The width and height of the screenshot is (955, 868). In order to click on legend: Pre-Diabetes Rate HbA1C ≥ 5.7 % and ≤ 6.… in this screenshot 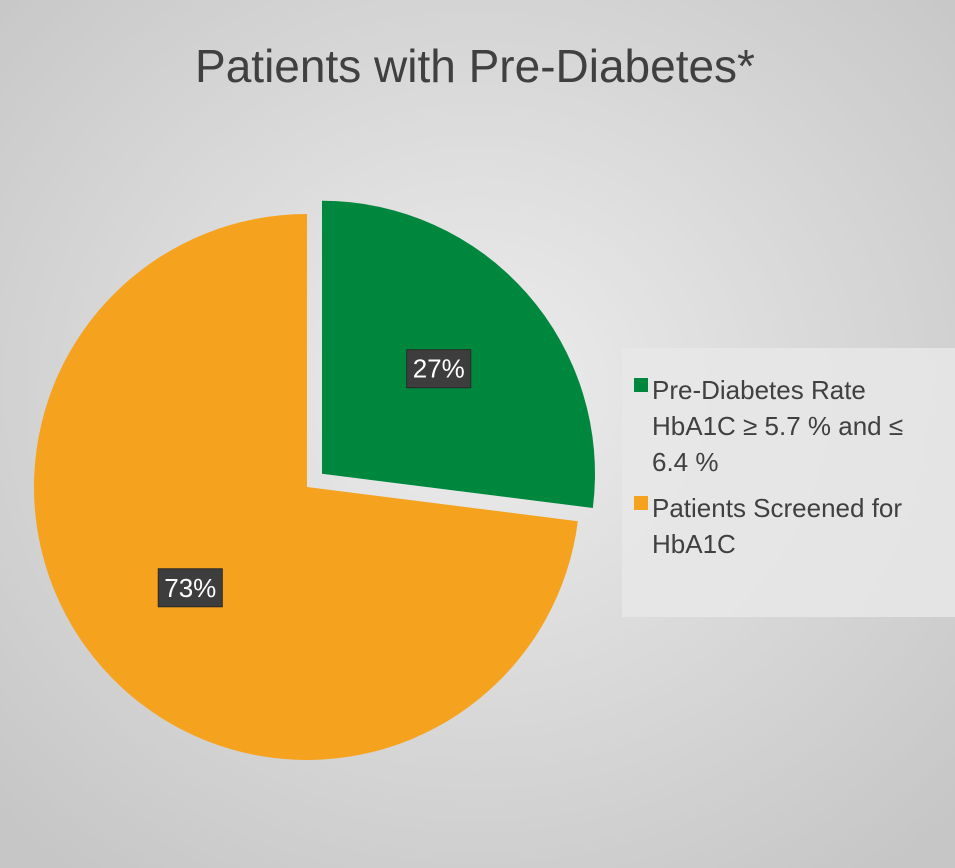, I will do `click(788, 482)`.